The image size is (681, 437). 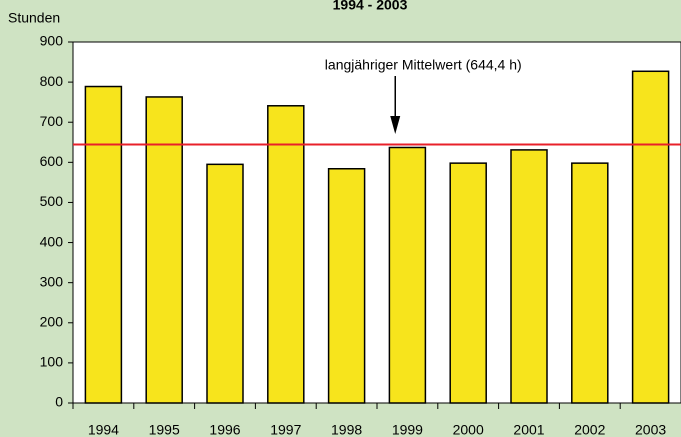 I want to click on chart-title: 1994 - 2003, so click(x=370, y=6).